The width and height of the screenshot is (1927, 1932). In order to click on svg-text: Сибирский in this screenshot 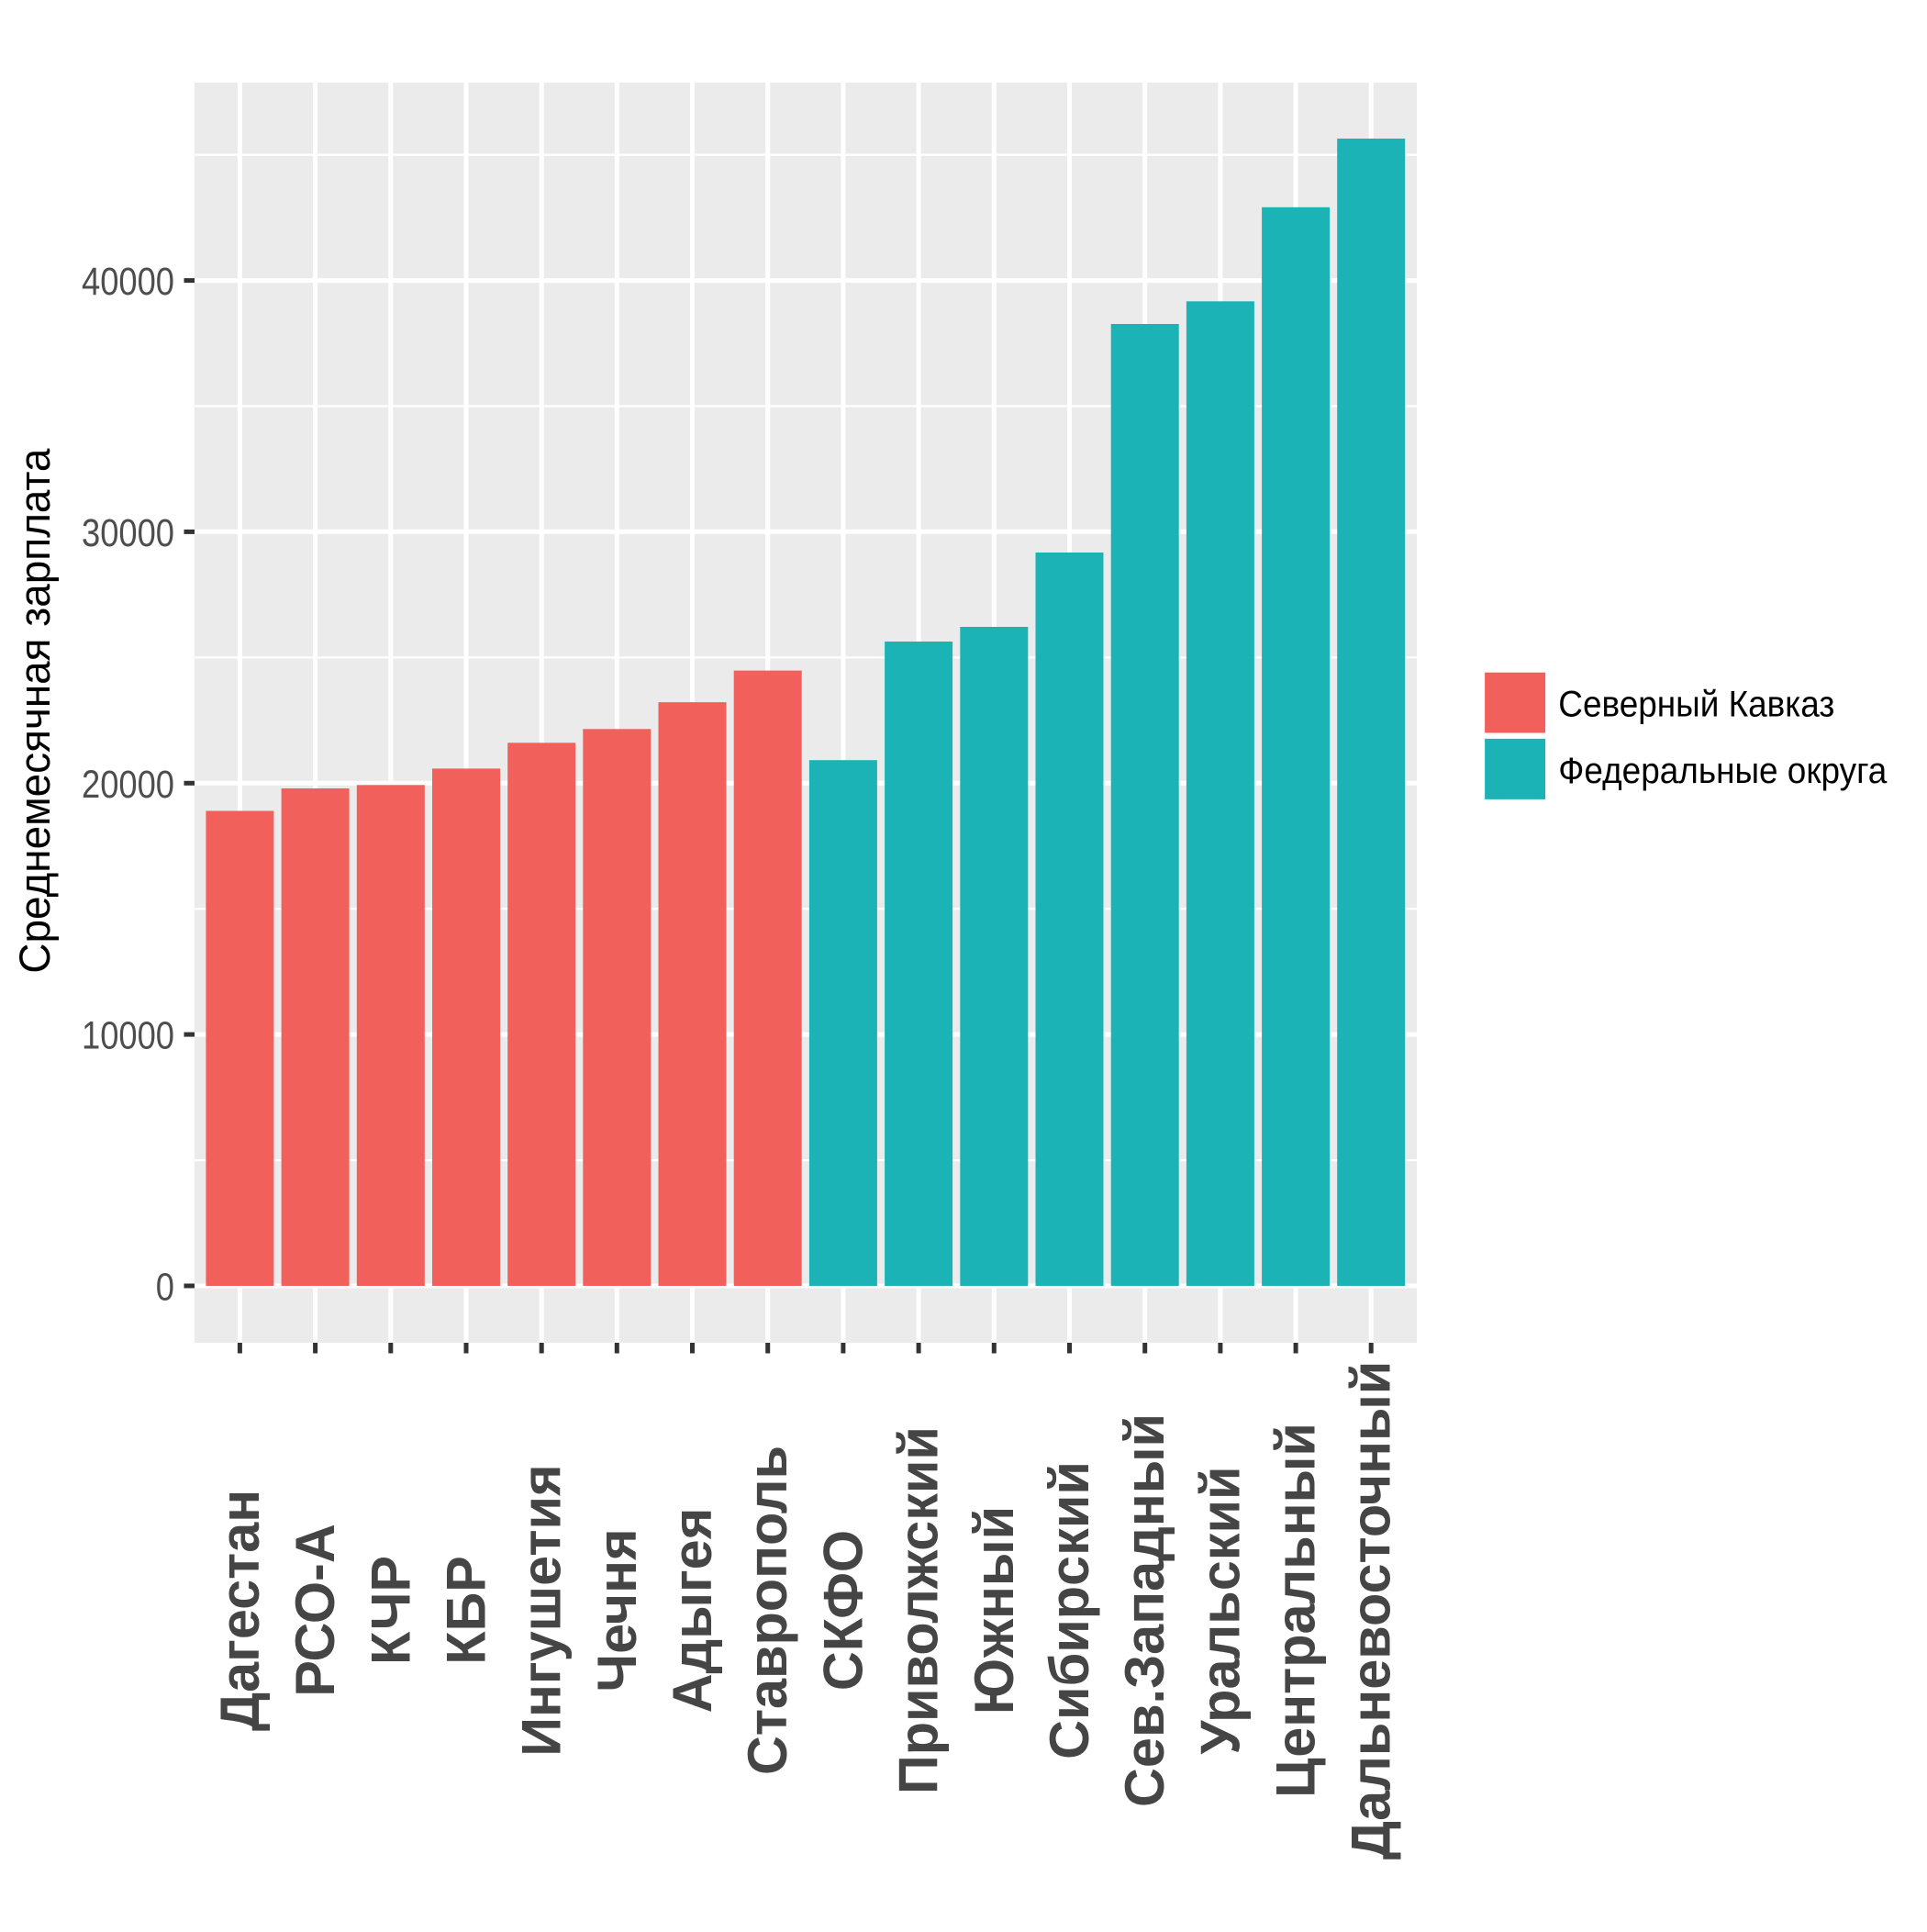, I will do `click(1069, 1610)`.